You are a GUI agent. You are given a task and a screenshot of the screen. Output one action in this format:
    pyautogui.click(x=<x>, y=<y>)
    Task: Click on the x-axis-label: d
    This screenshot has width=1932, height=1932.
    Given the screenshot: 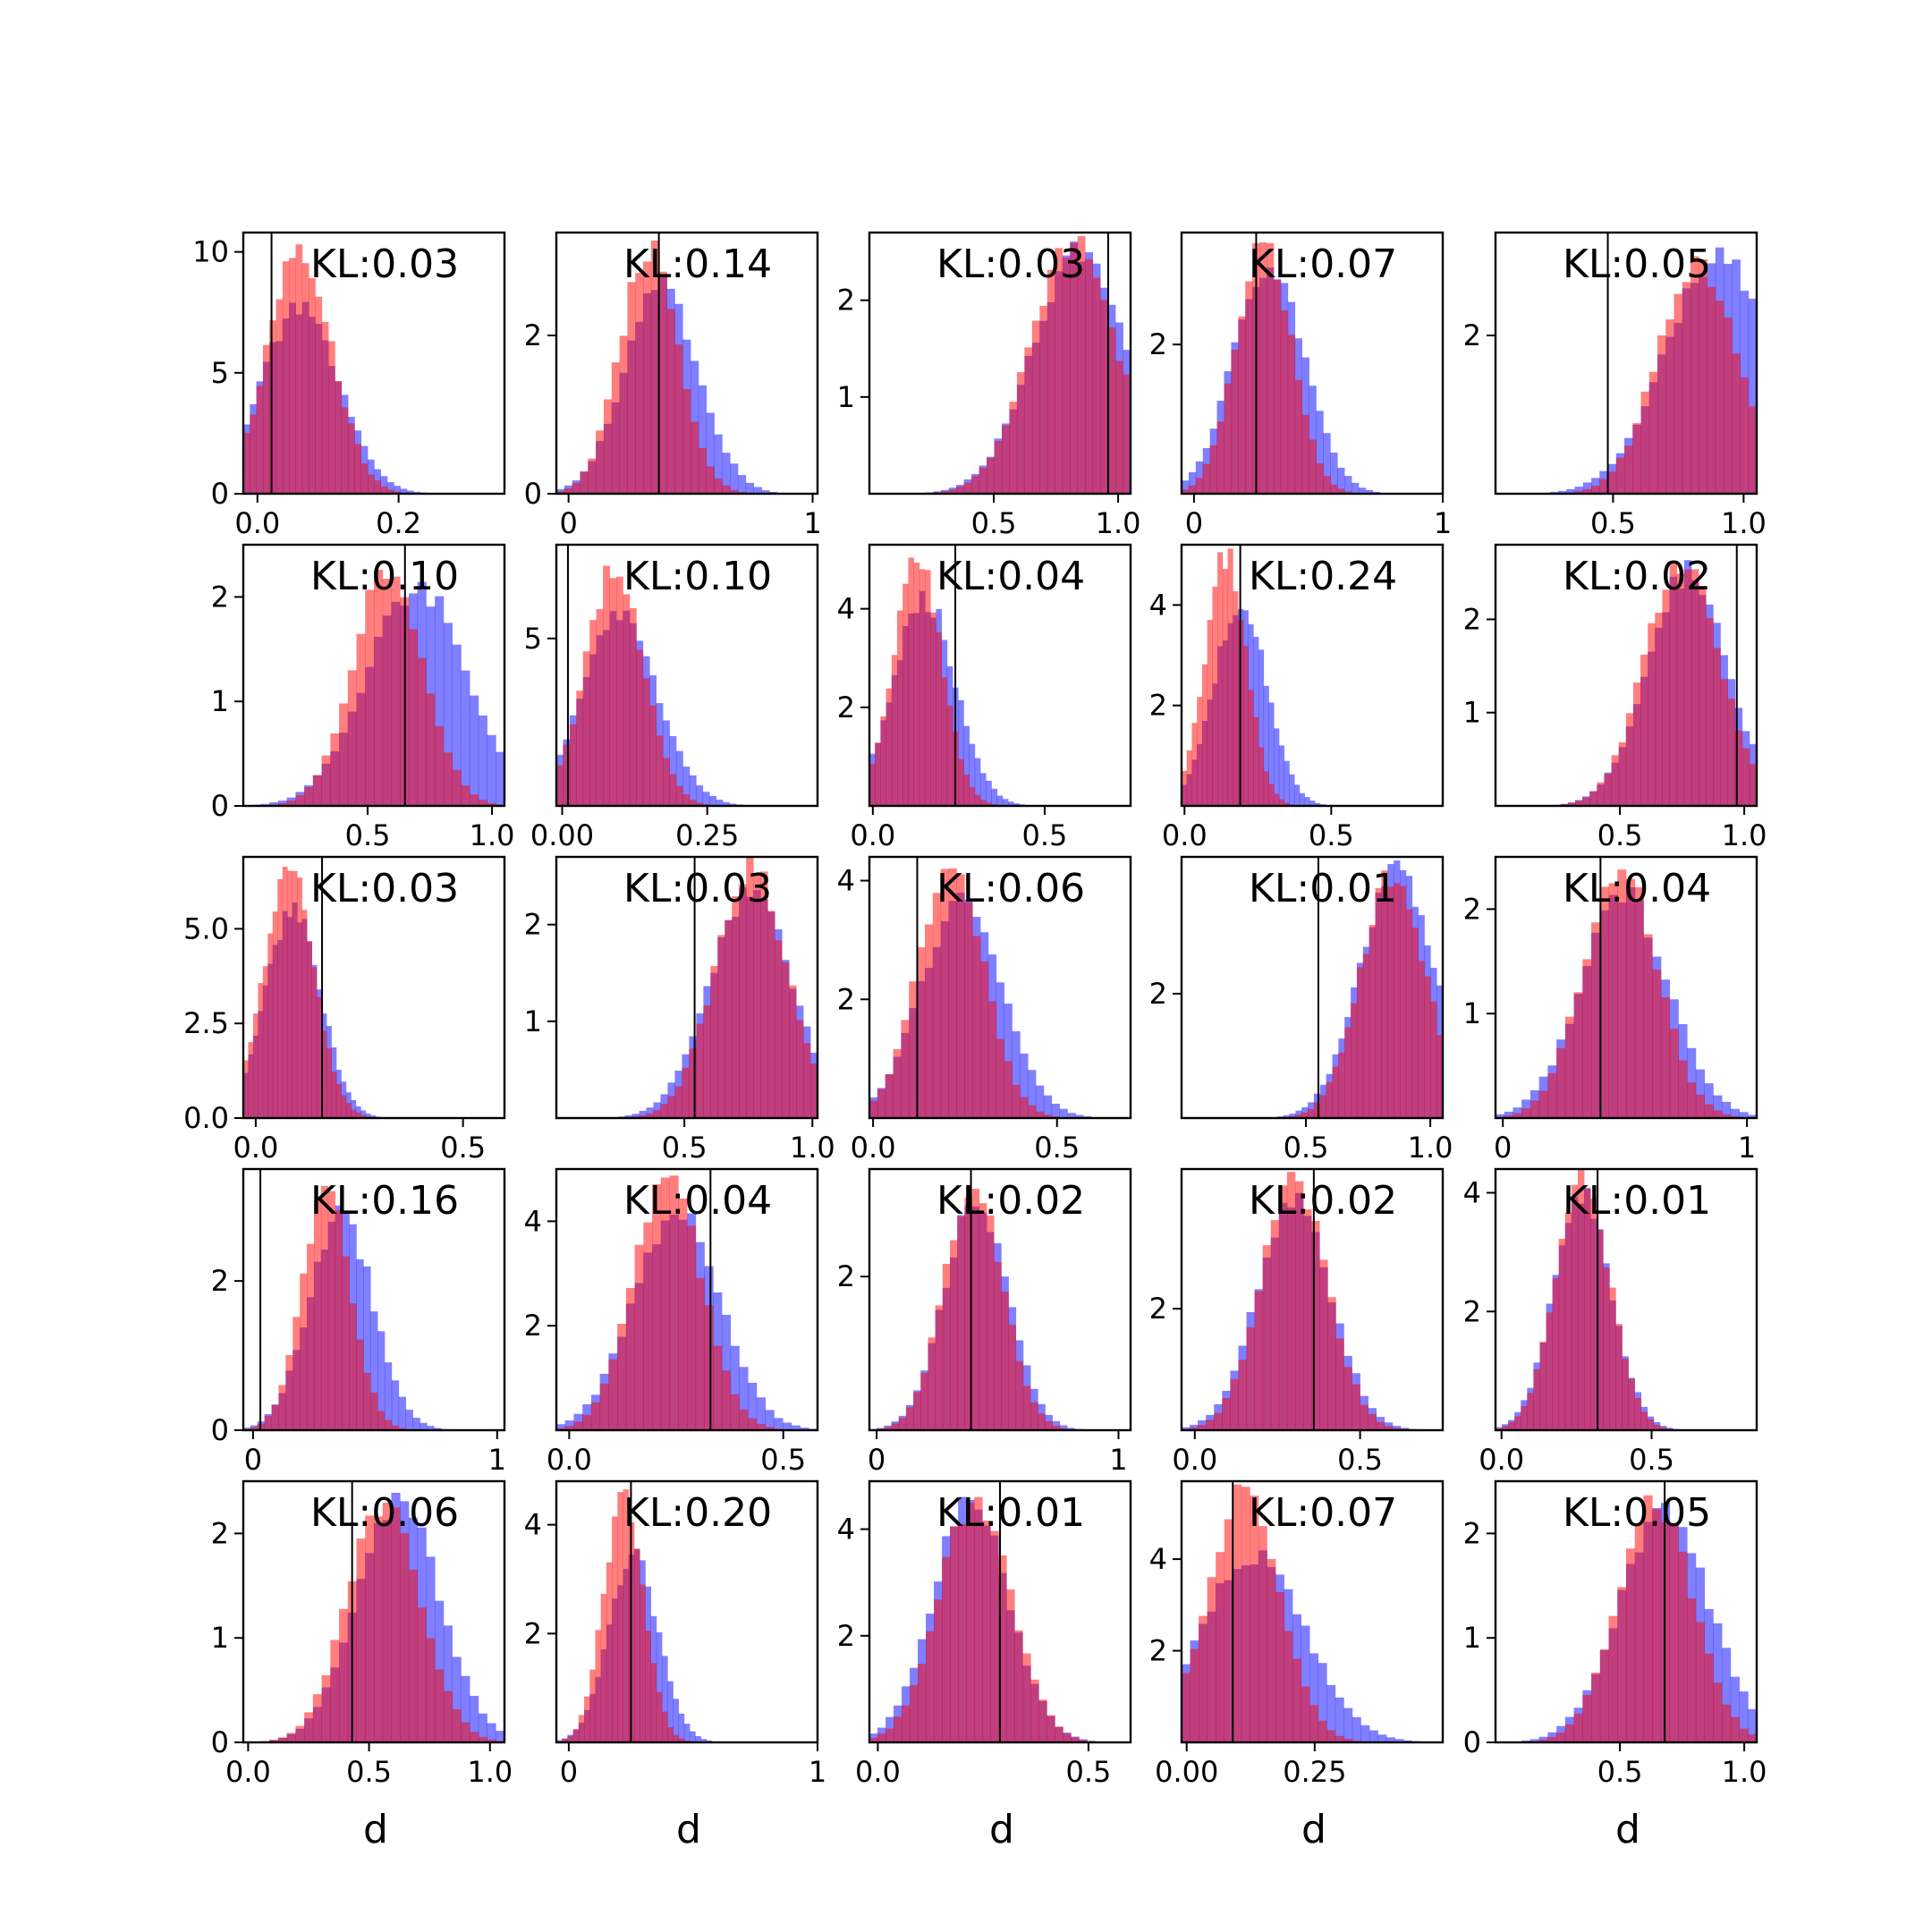 What is the action you would take?
    pyautogui.click(x=1313, y=1829)
    